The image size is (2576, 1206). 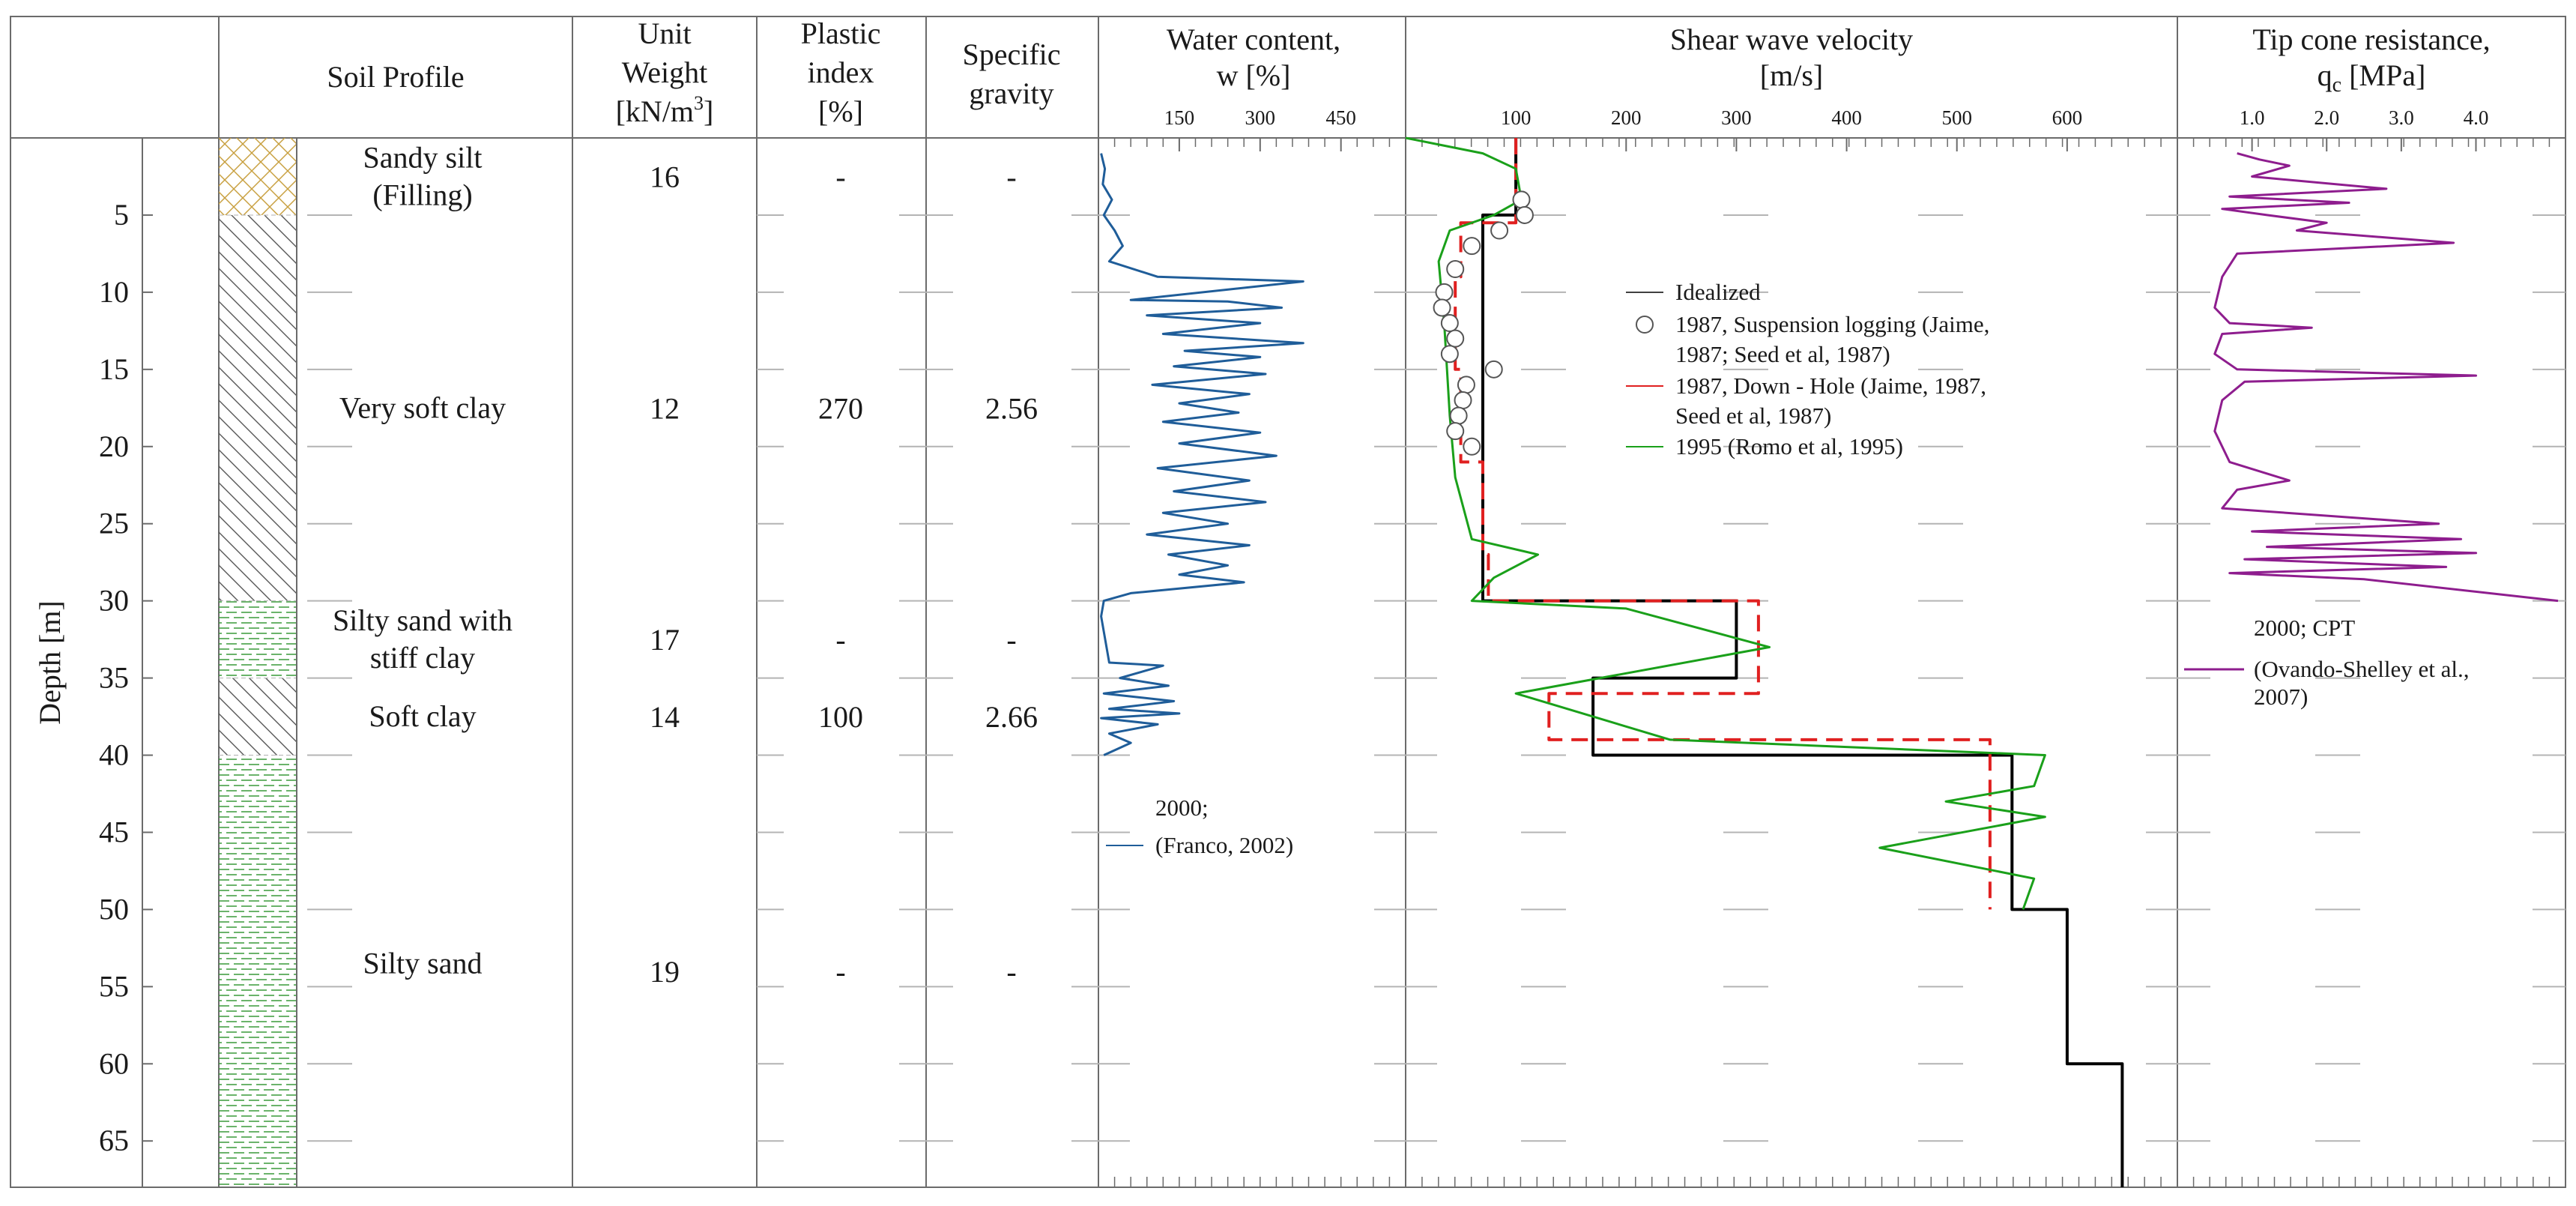 I want to click on header-tip-cone-1: Tip cone resistance,, so click(x=2371, y=39).